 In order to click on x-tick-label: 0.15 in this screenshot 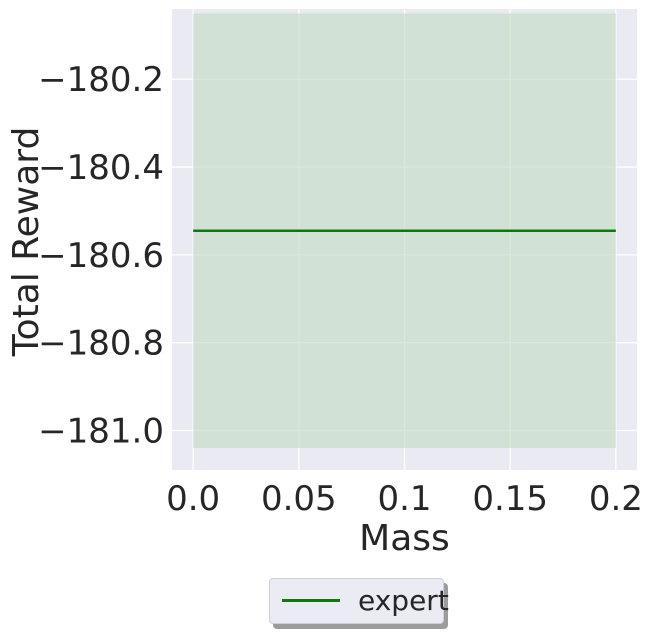, I will do `click(510, 499)`.